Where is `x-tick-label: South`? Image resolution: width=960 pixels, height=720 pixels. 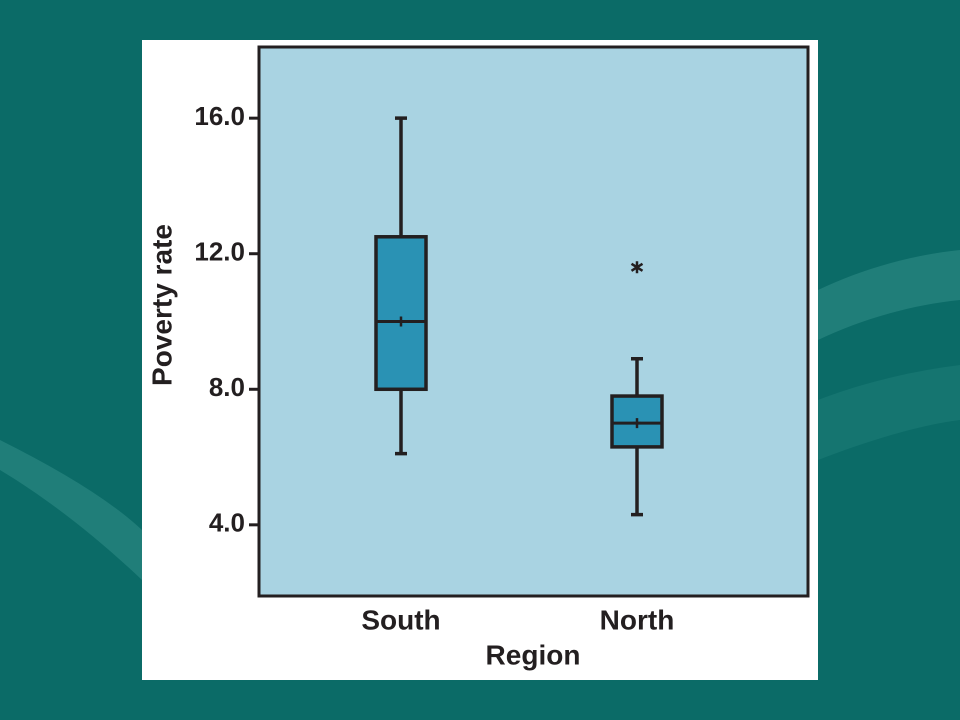
x-tick-label: South is located at coordinates (400, 619).